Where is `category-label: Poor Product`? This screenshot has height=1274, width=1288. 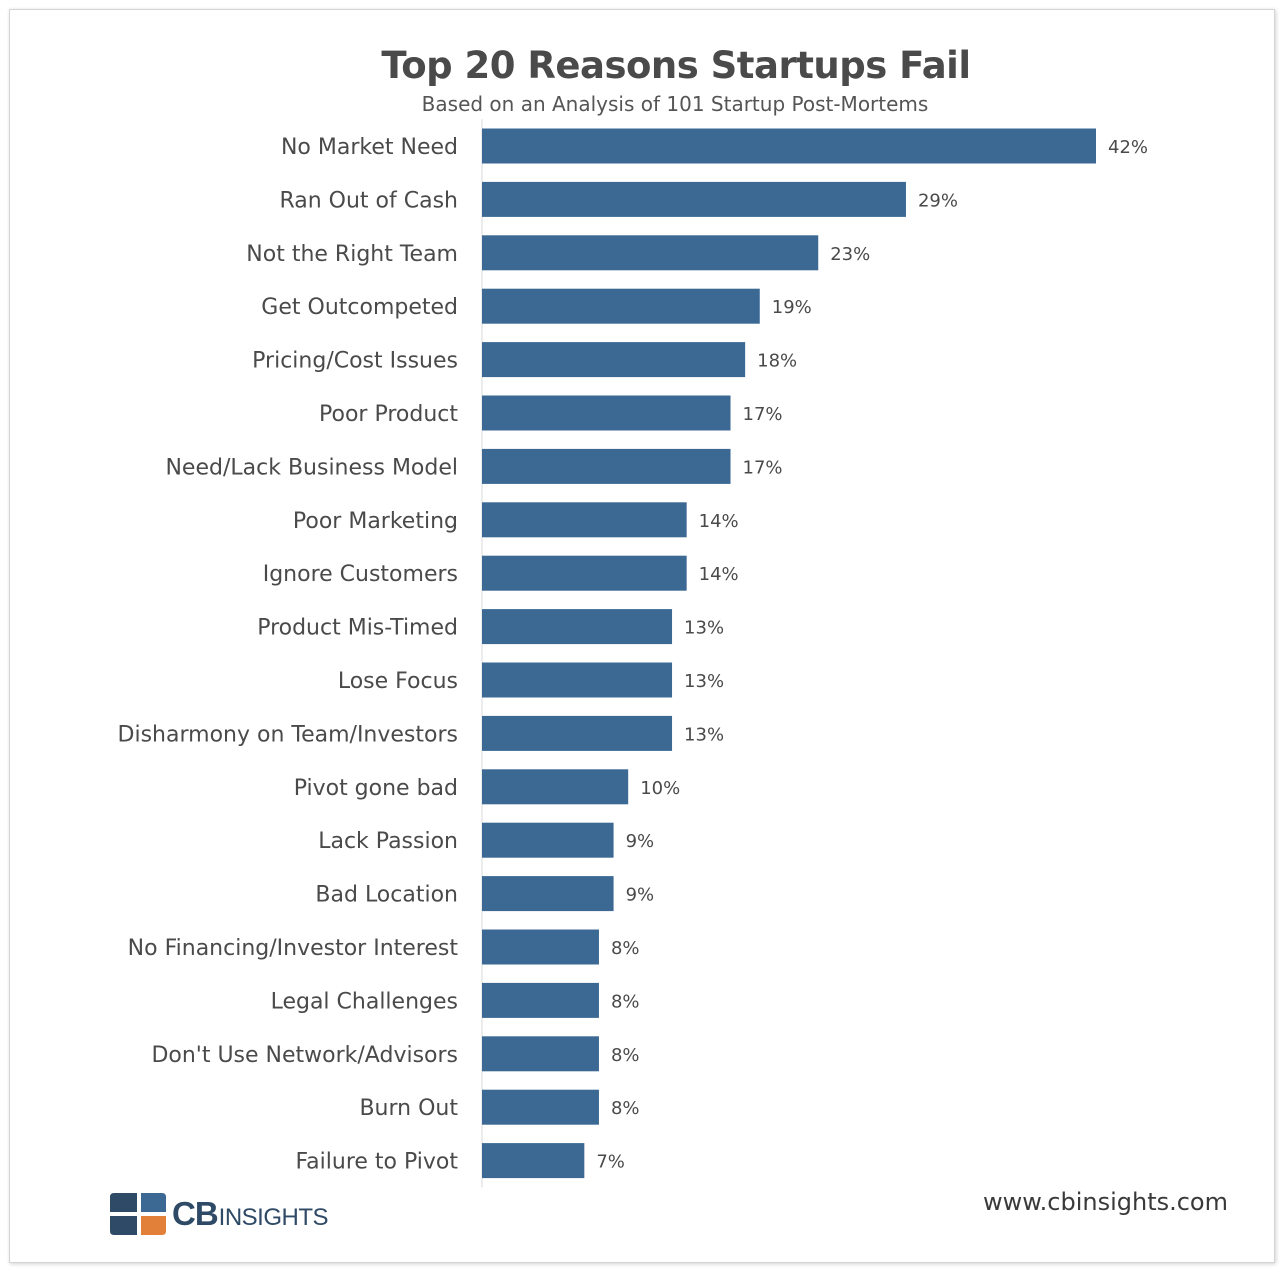 category-label: Poor Product is located at coordinates (388, 414).